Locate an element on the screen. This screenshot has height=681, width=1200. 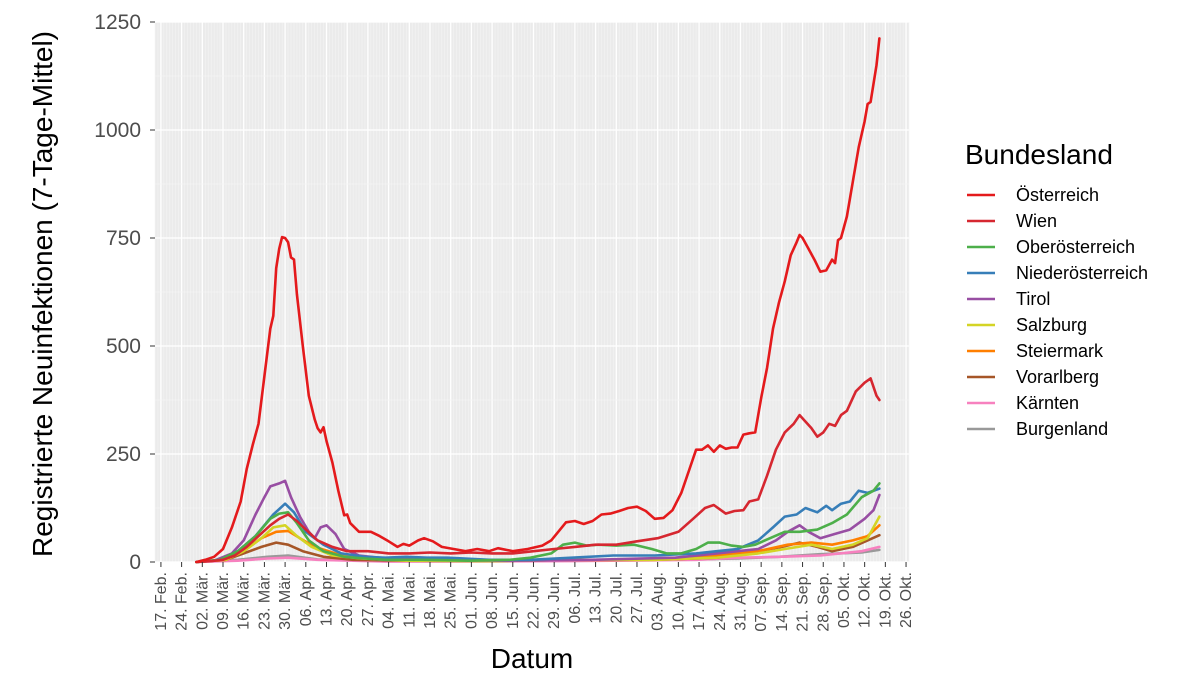
x-tick-label: 28. Sep. is located at coordinates (823, 602).